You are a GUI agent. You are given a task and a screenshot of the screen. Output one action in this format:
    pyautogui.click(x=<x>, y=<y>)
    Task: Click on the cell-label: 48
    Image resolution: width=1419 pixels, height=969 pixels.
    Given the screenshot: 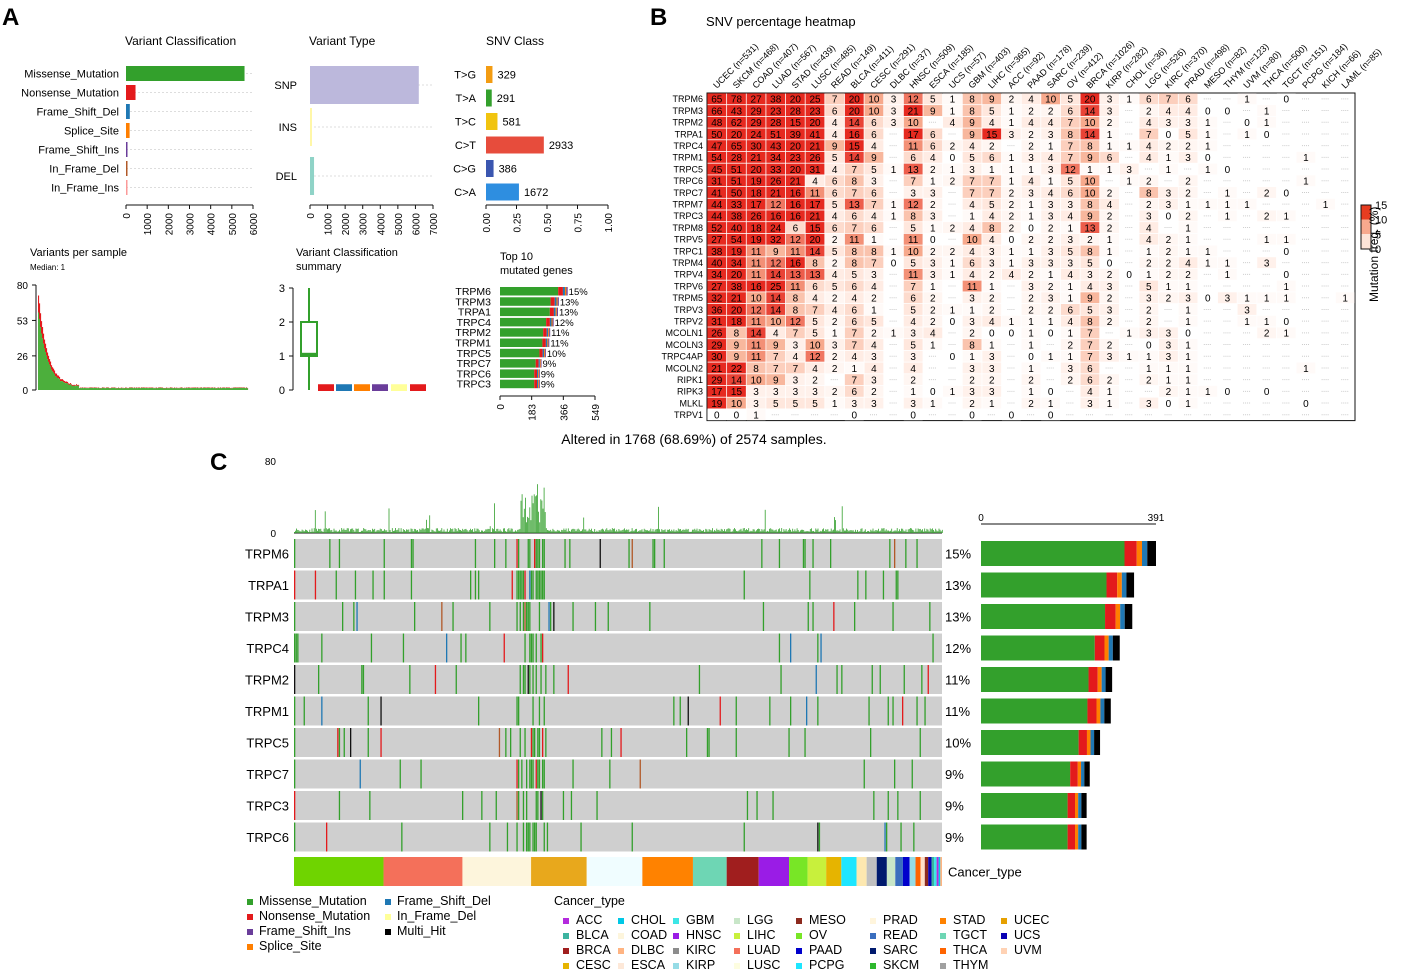 What is the action you would take?
    pyautogui.click(x=717, y=123)
    